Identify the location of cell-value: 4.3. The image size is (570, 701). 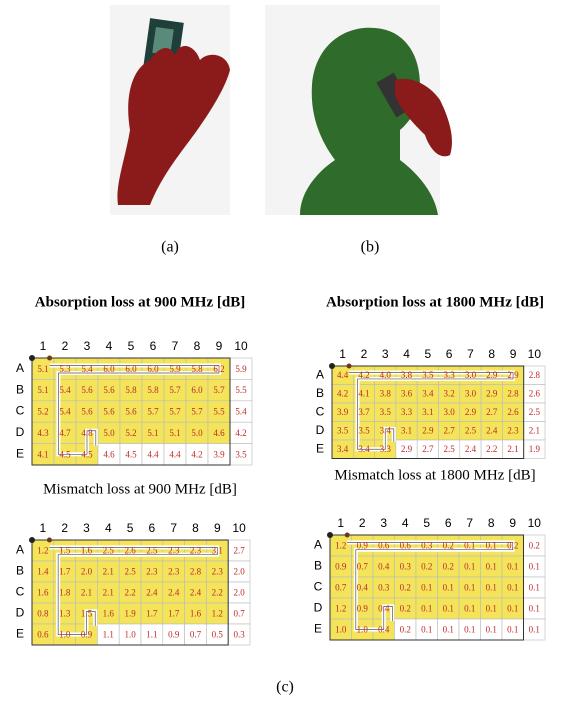
(43, 433).